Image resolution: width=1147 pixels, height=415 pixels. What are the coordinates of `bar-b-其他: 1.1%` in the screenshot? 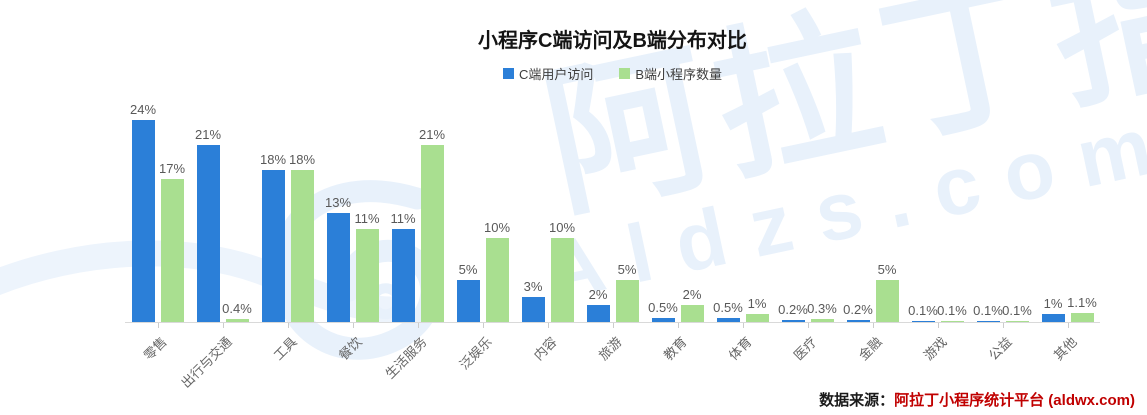 It's located at (1082, 308).